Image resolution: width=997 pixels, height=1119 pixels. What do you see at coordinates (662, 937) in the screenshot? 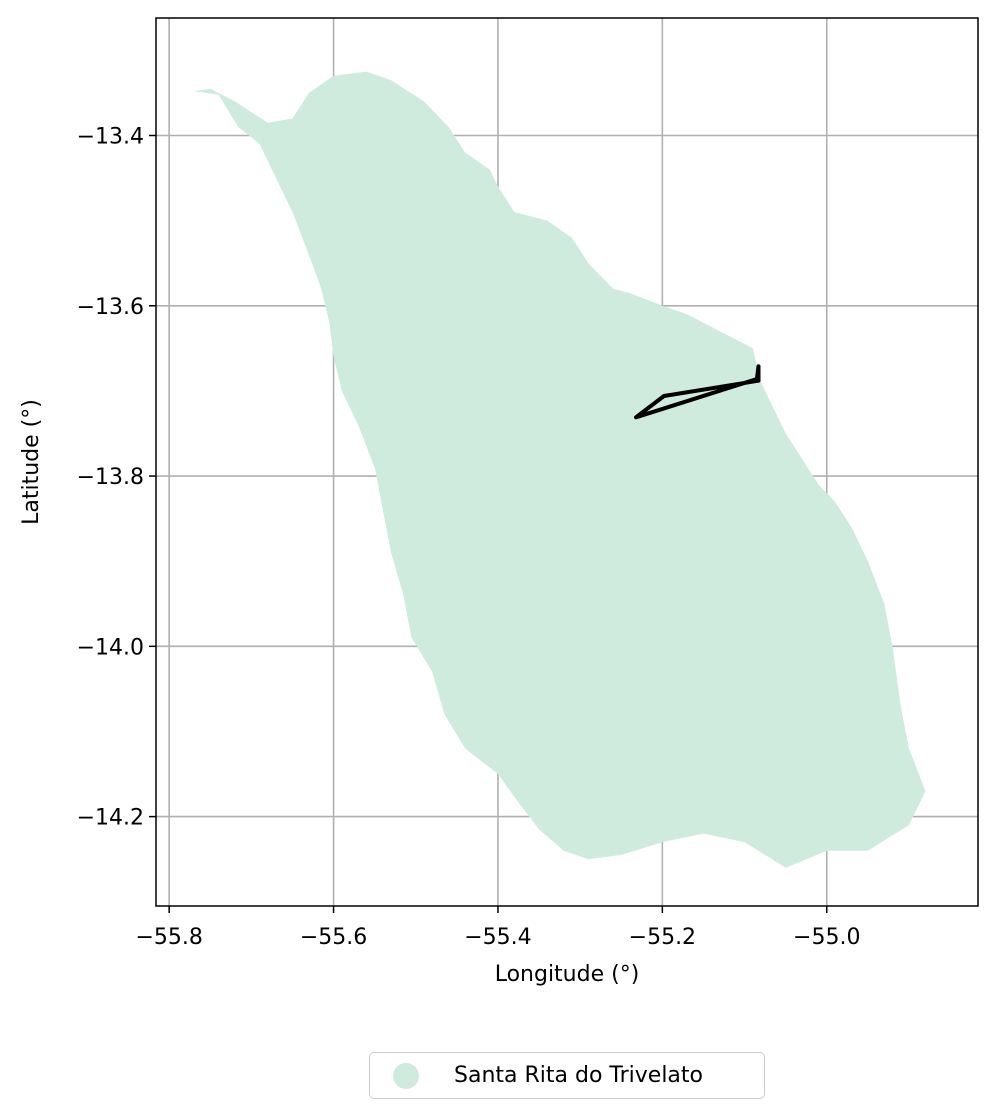
I see `x-tick-label: −55.2` at bounding box center [662, 937].